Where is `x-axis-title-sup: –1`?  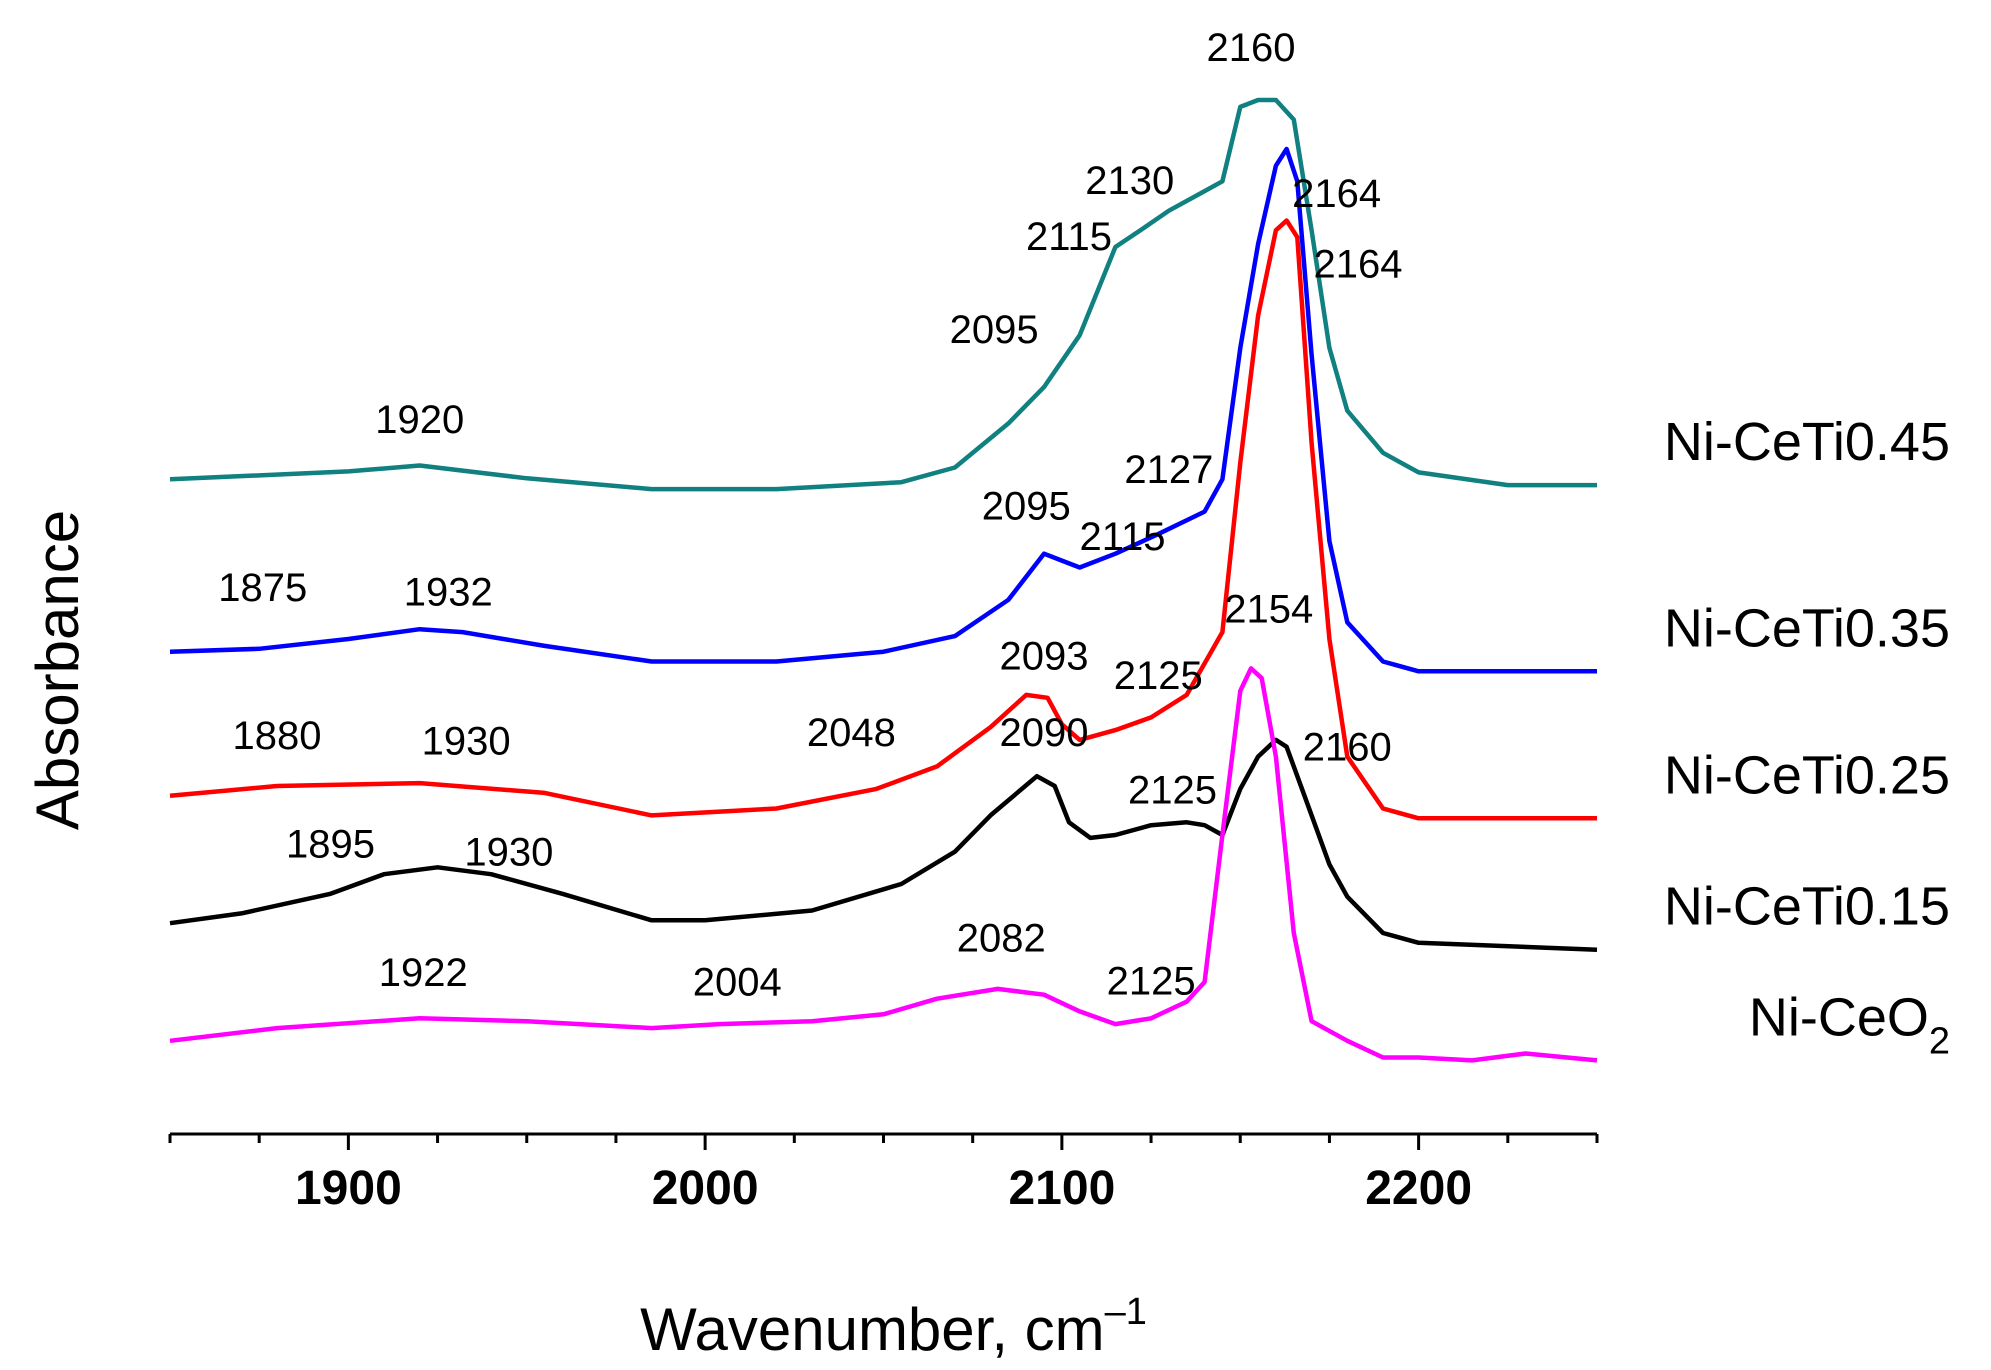
x-axis-title-sup: –1 is located at coordinates (1126, 1312).